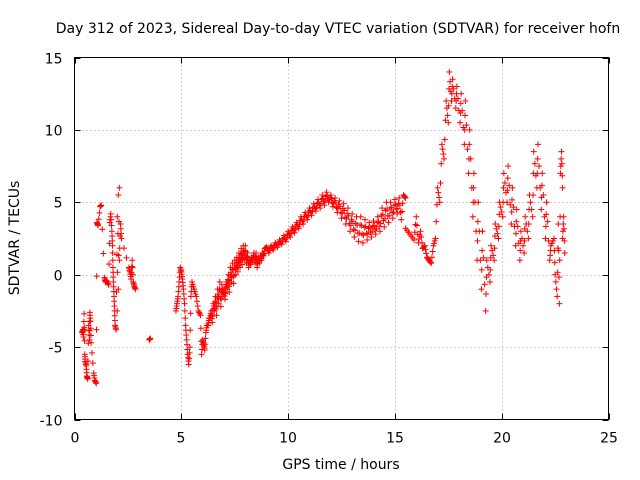 The height and width of the screenshot is (480, 640). What do you see at coordinates (51, 422) in the screenshot?
I see `y-tick-label: -10` at bounding box center [51, 422].